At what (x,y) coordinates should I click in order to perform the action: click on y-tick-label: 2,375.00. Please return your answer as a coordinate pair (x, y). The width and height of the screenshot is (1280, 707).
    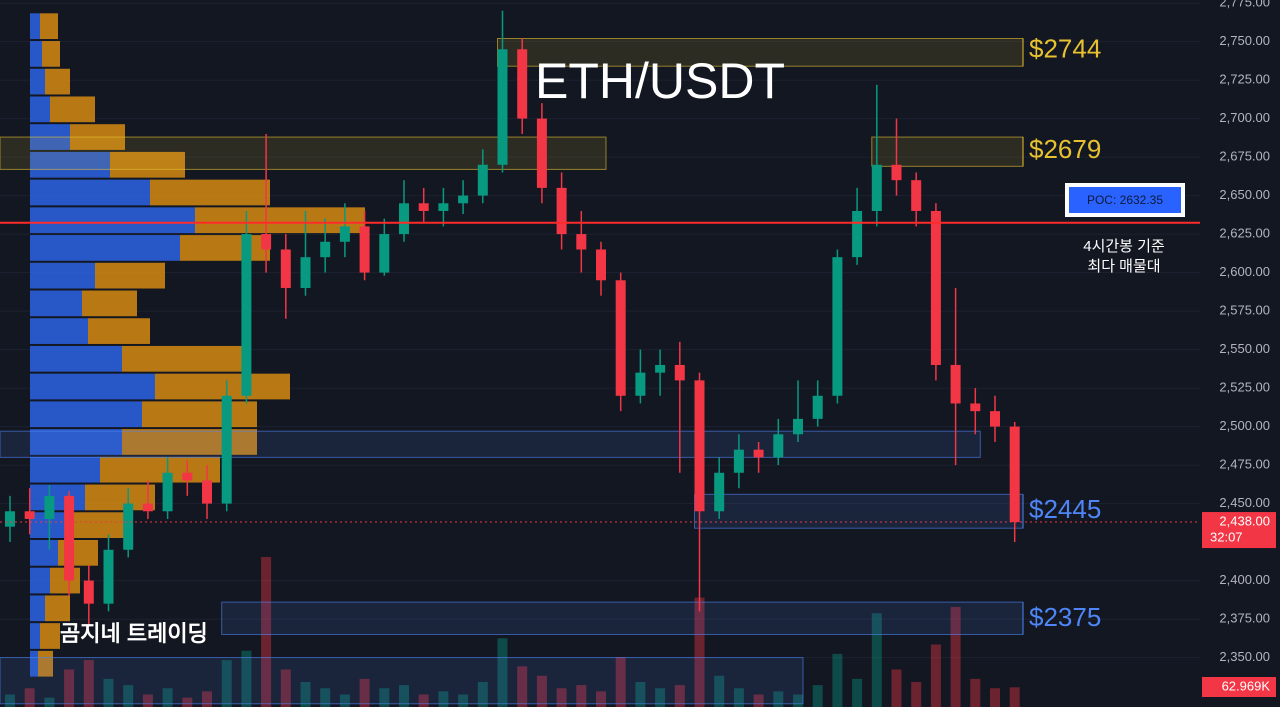
    Looking at the image, I should click on (1244, 618).